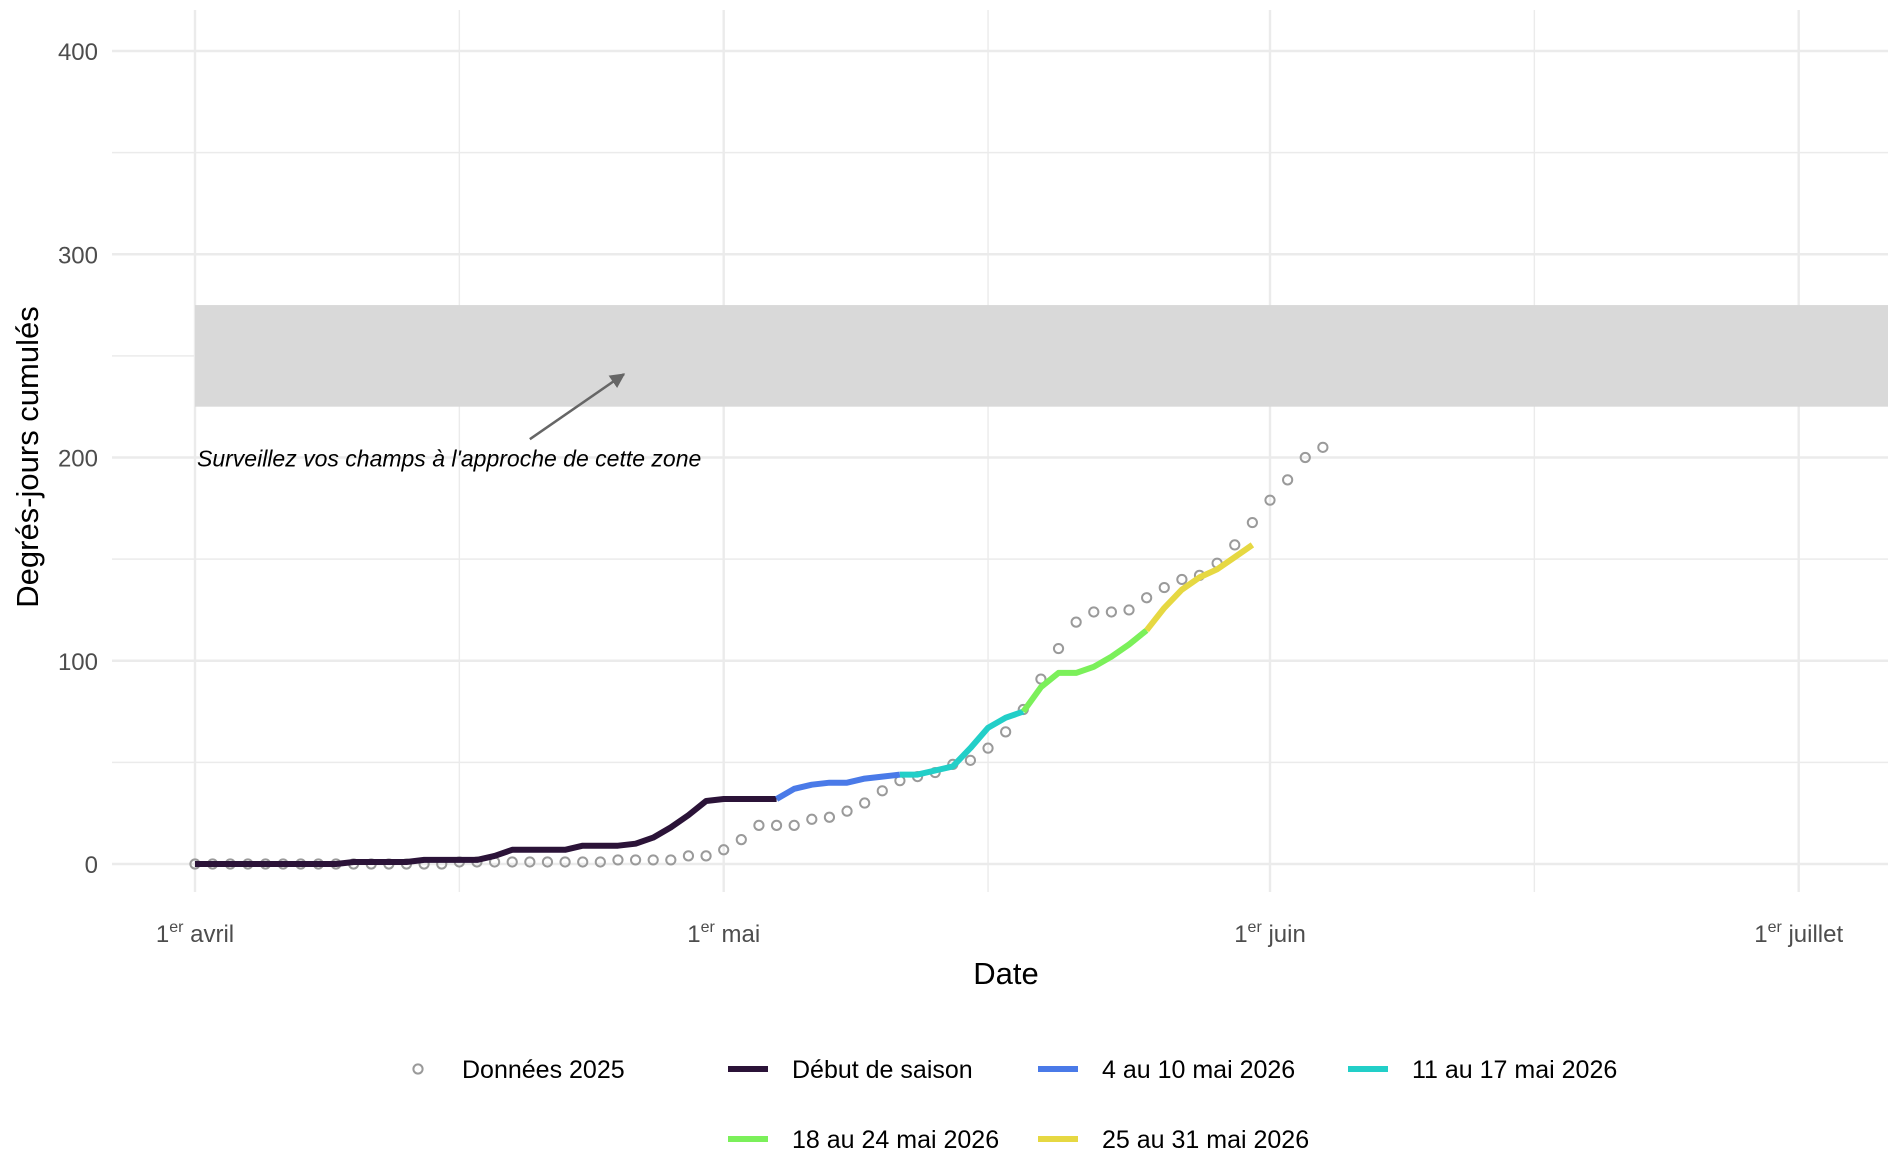 This screenshot has width=1888, height=1152. Describe the element at coordinates (78, 662) in the screenshot. I see `y-tick-label: 100` at that location.